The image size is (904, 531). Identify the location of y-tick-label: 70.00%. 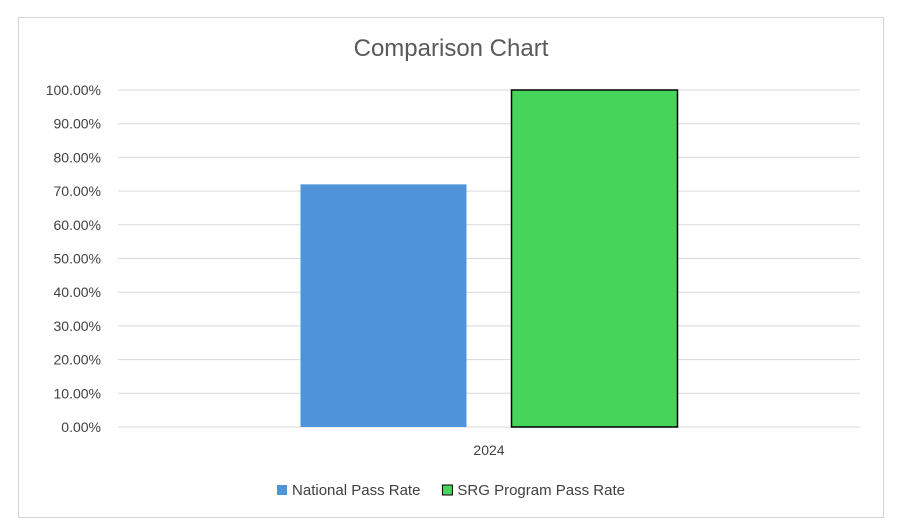
(77, 191).